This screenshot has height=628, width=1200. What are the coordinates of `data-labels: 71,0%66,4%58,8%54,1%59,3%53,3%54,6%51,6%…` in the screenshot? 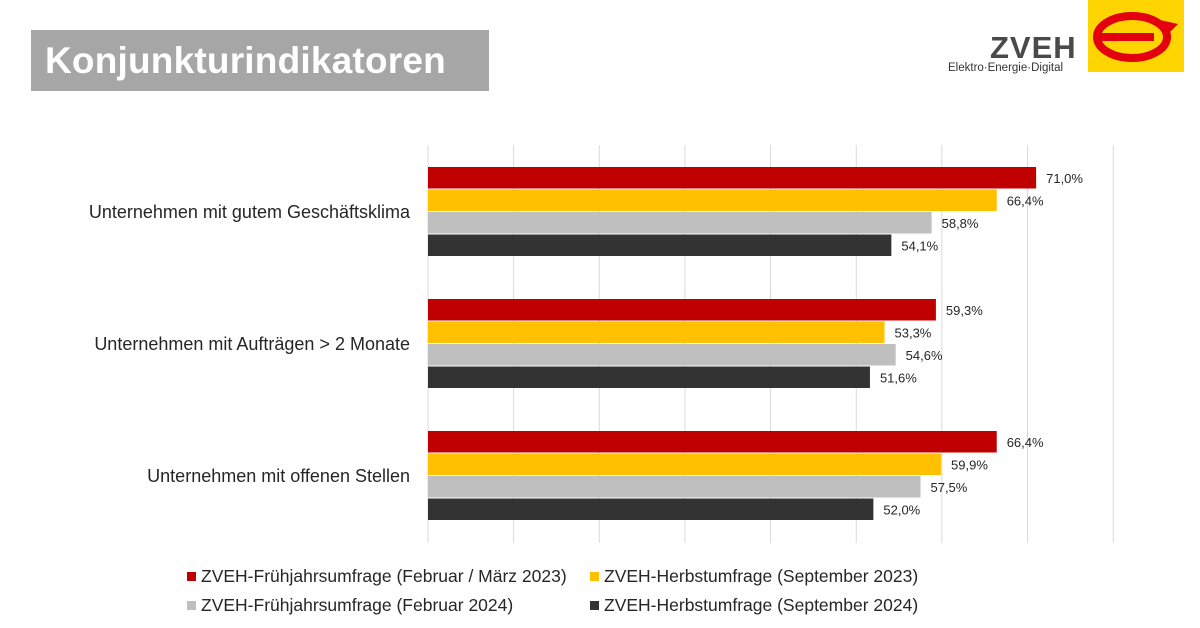 It's located at (981, 344).